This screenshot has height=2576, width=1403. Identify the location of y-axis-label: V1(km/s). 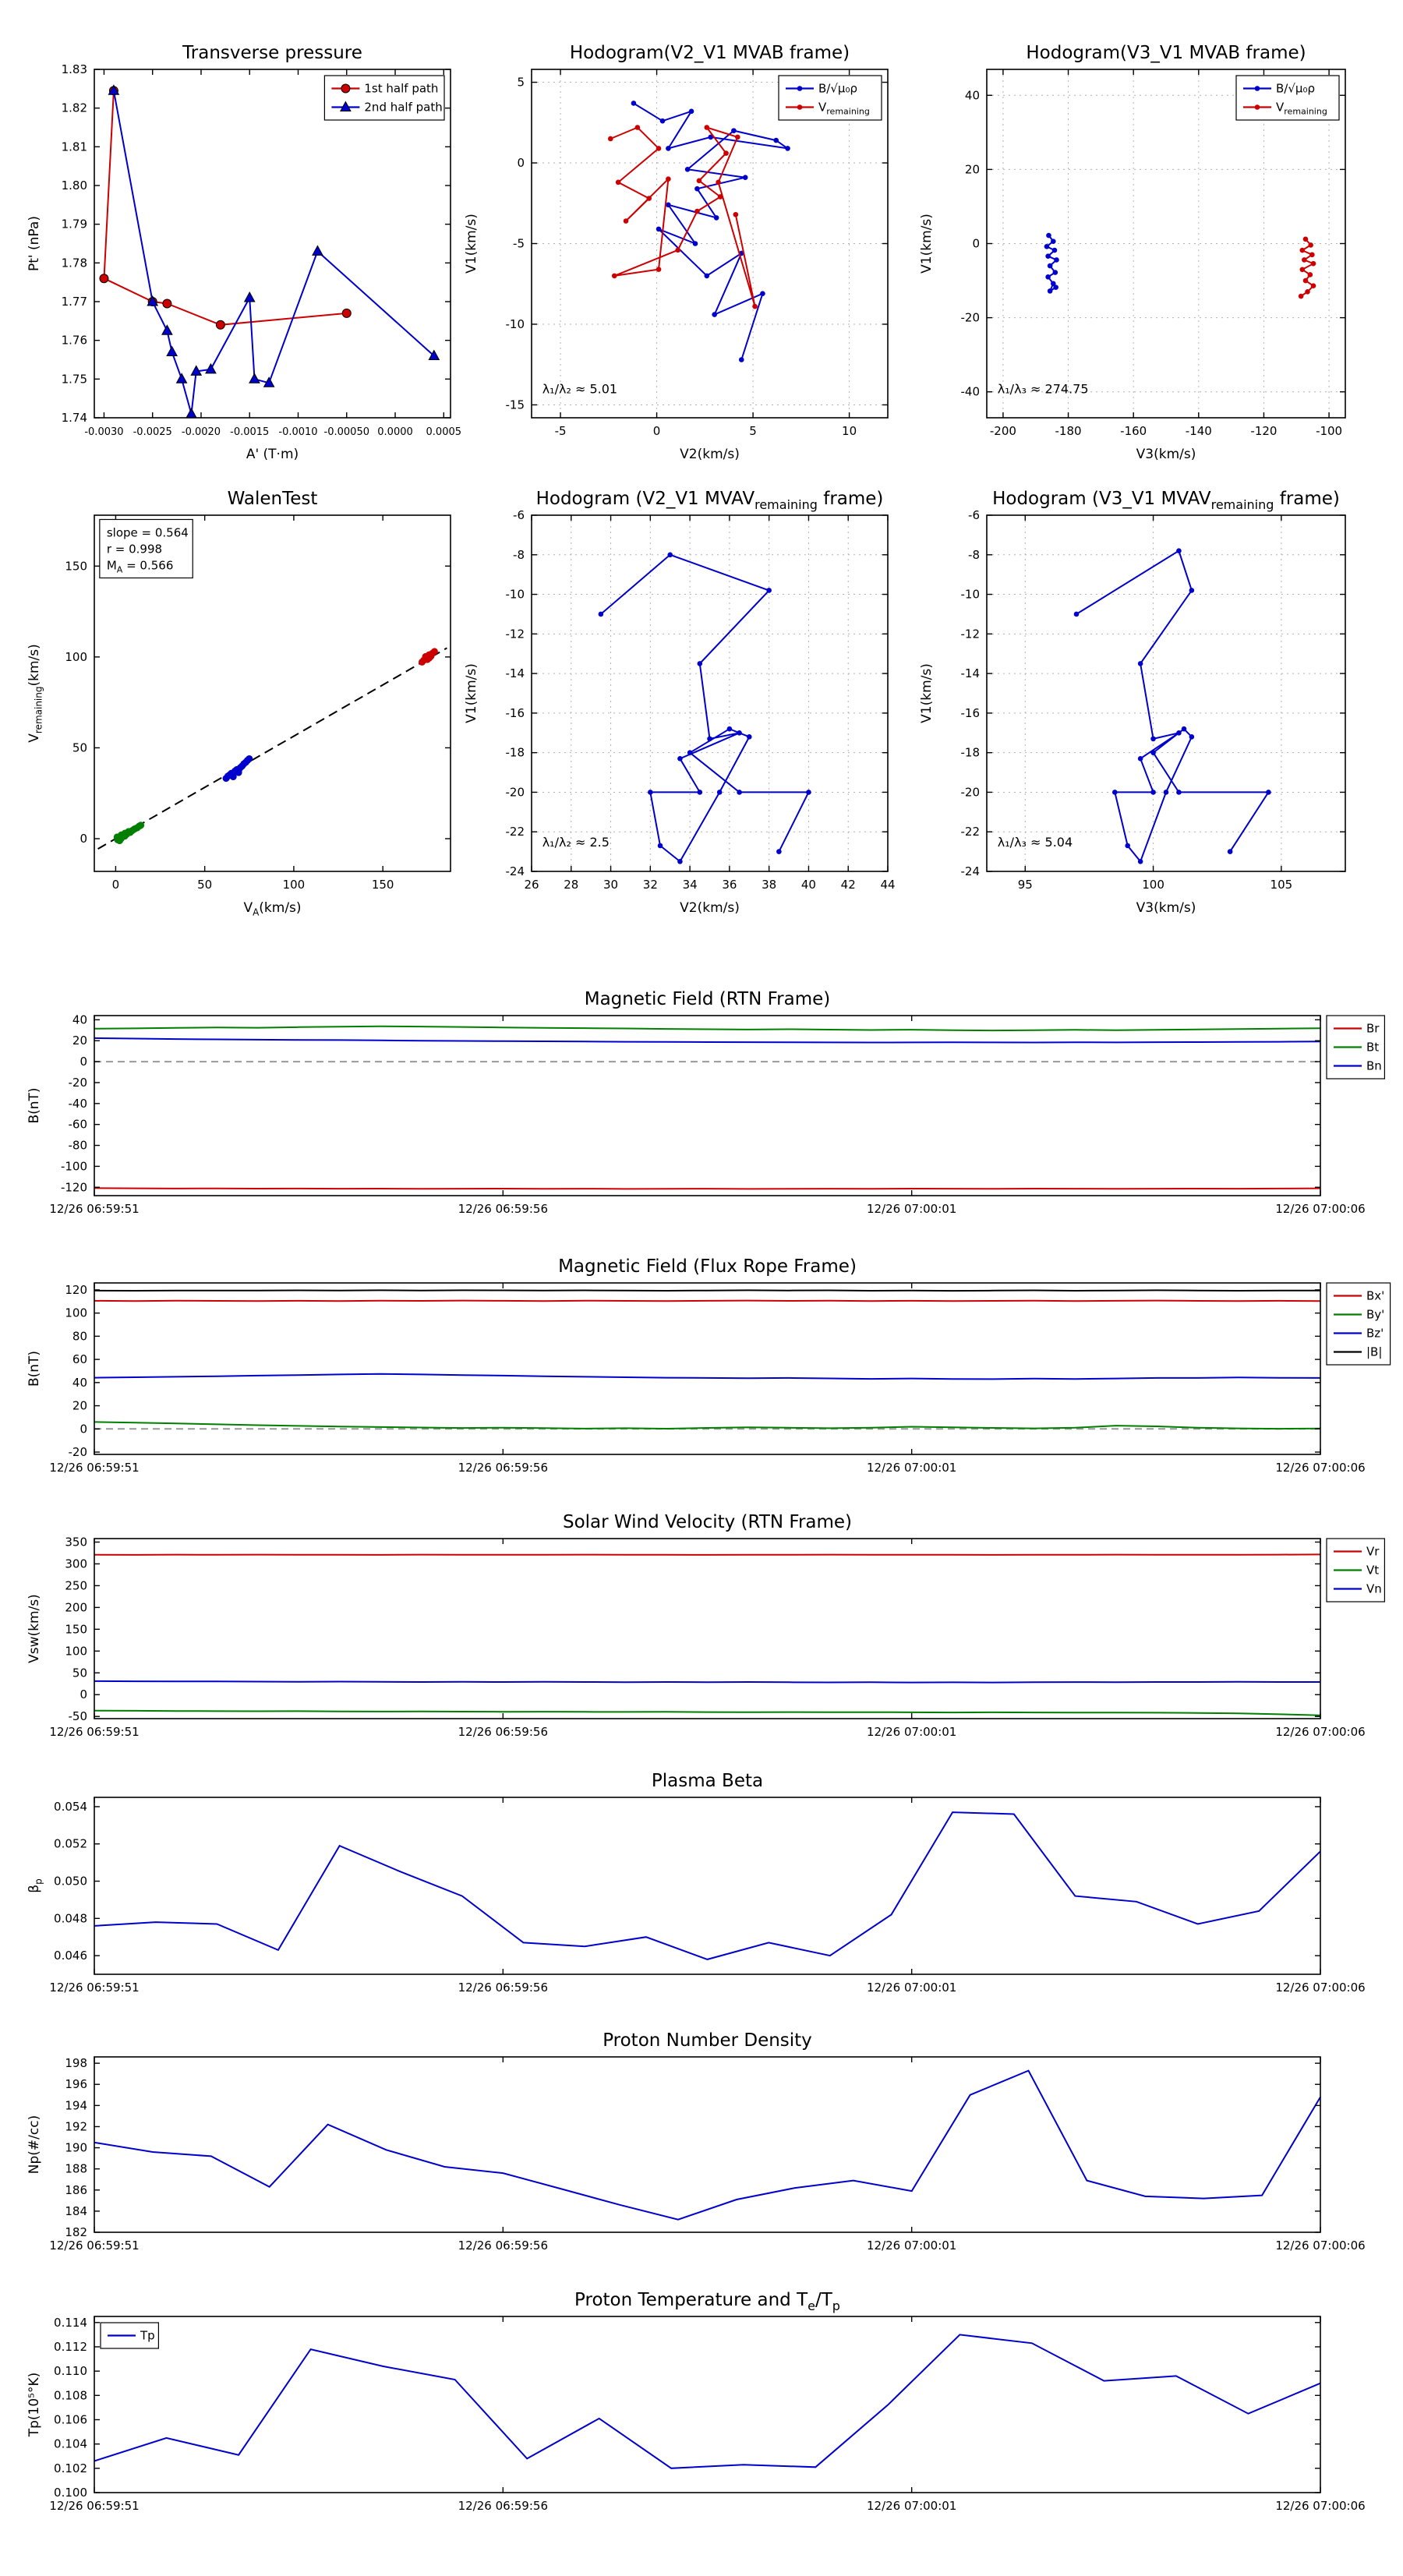
(927, 693).